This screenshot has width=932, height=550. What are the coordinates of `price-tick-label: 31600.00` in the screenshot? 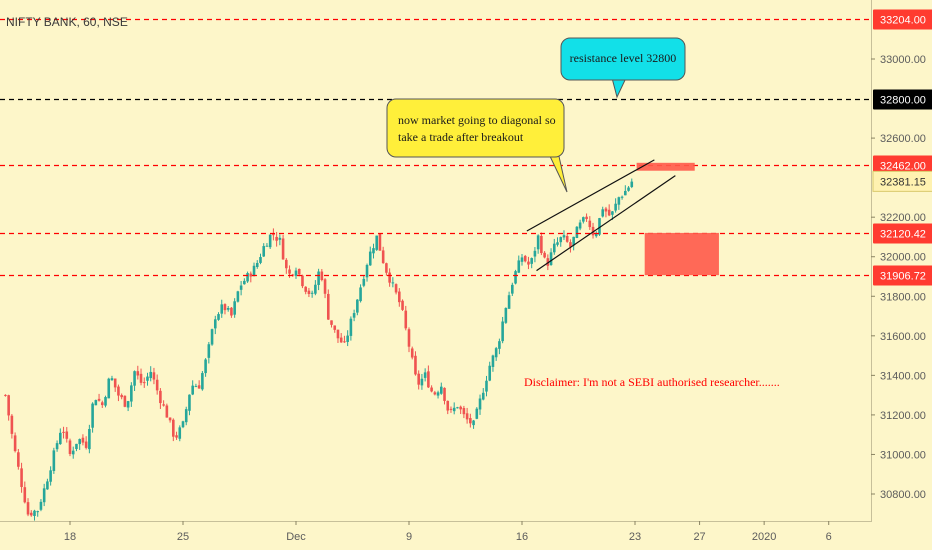 It's located at (903, 337).